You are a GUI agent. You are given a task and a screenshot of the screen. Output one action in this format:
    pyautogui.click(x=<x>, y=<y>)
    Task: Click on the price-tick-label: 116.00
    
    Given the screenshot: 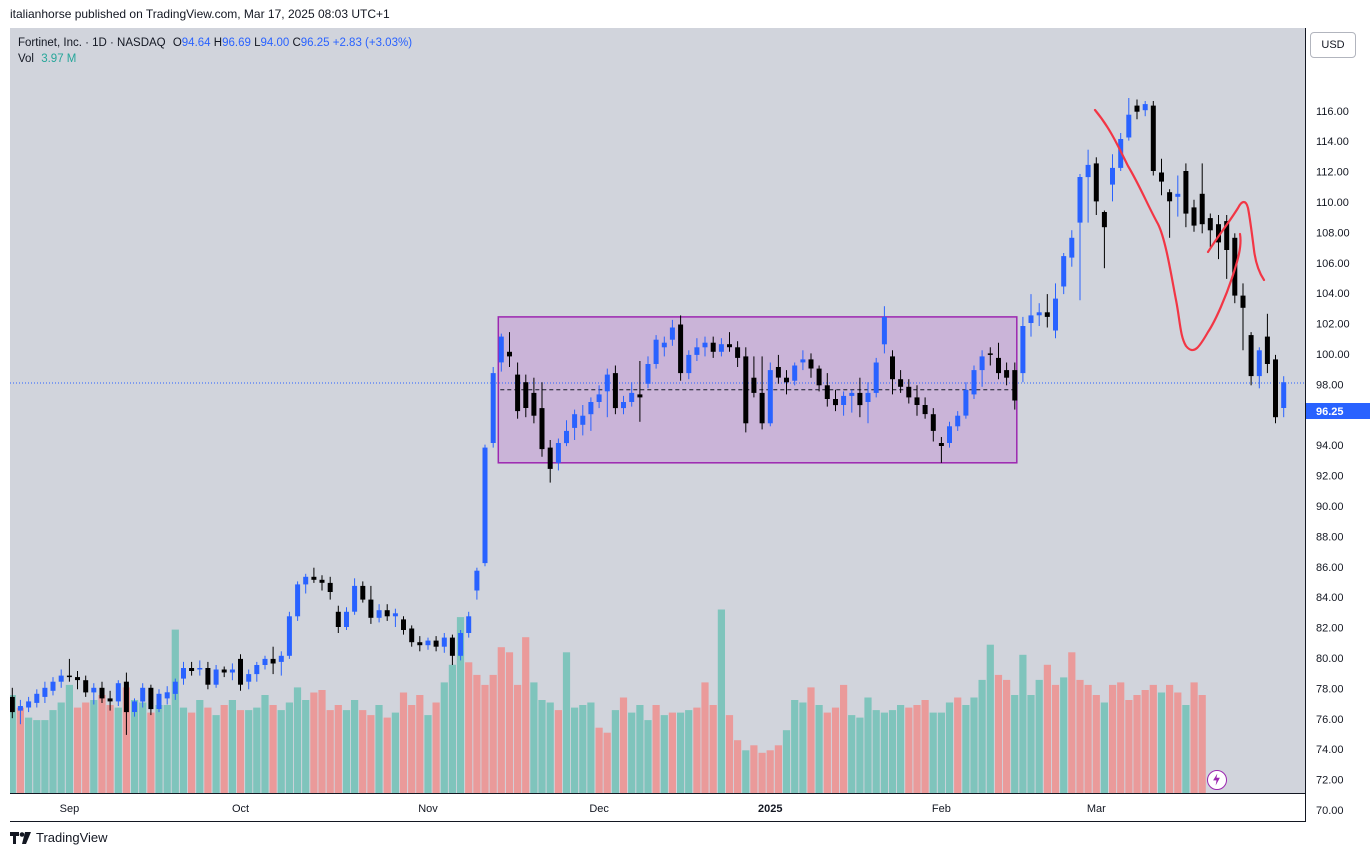 What is the action you would take?
    pyautogui.click(x=1332, y=112)
    